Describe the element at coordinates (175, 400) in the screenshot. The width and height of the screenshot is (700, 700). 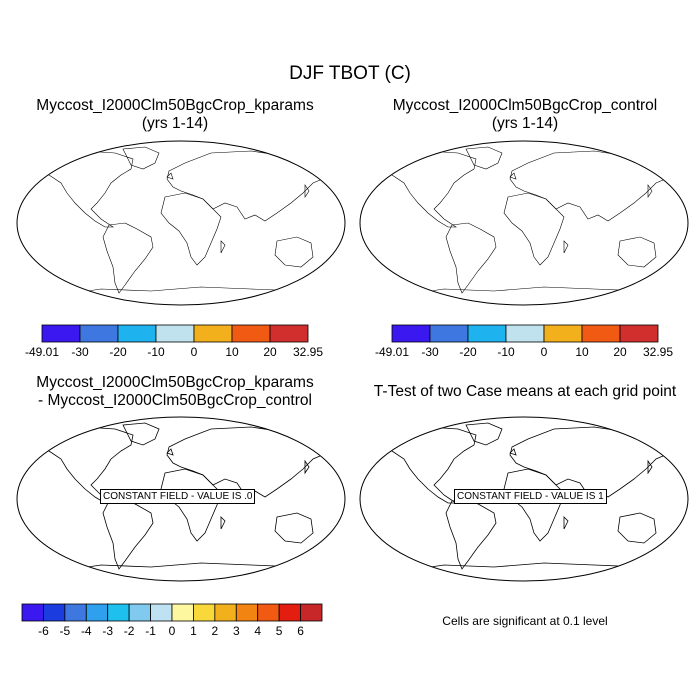
I see `panel3-title-line2: - Myccost_I2000Clm50BgcCrop_control` at that location.